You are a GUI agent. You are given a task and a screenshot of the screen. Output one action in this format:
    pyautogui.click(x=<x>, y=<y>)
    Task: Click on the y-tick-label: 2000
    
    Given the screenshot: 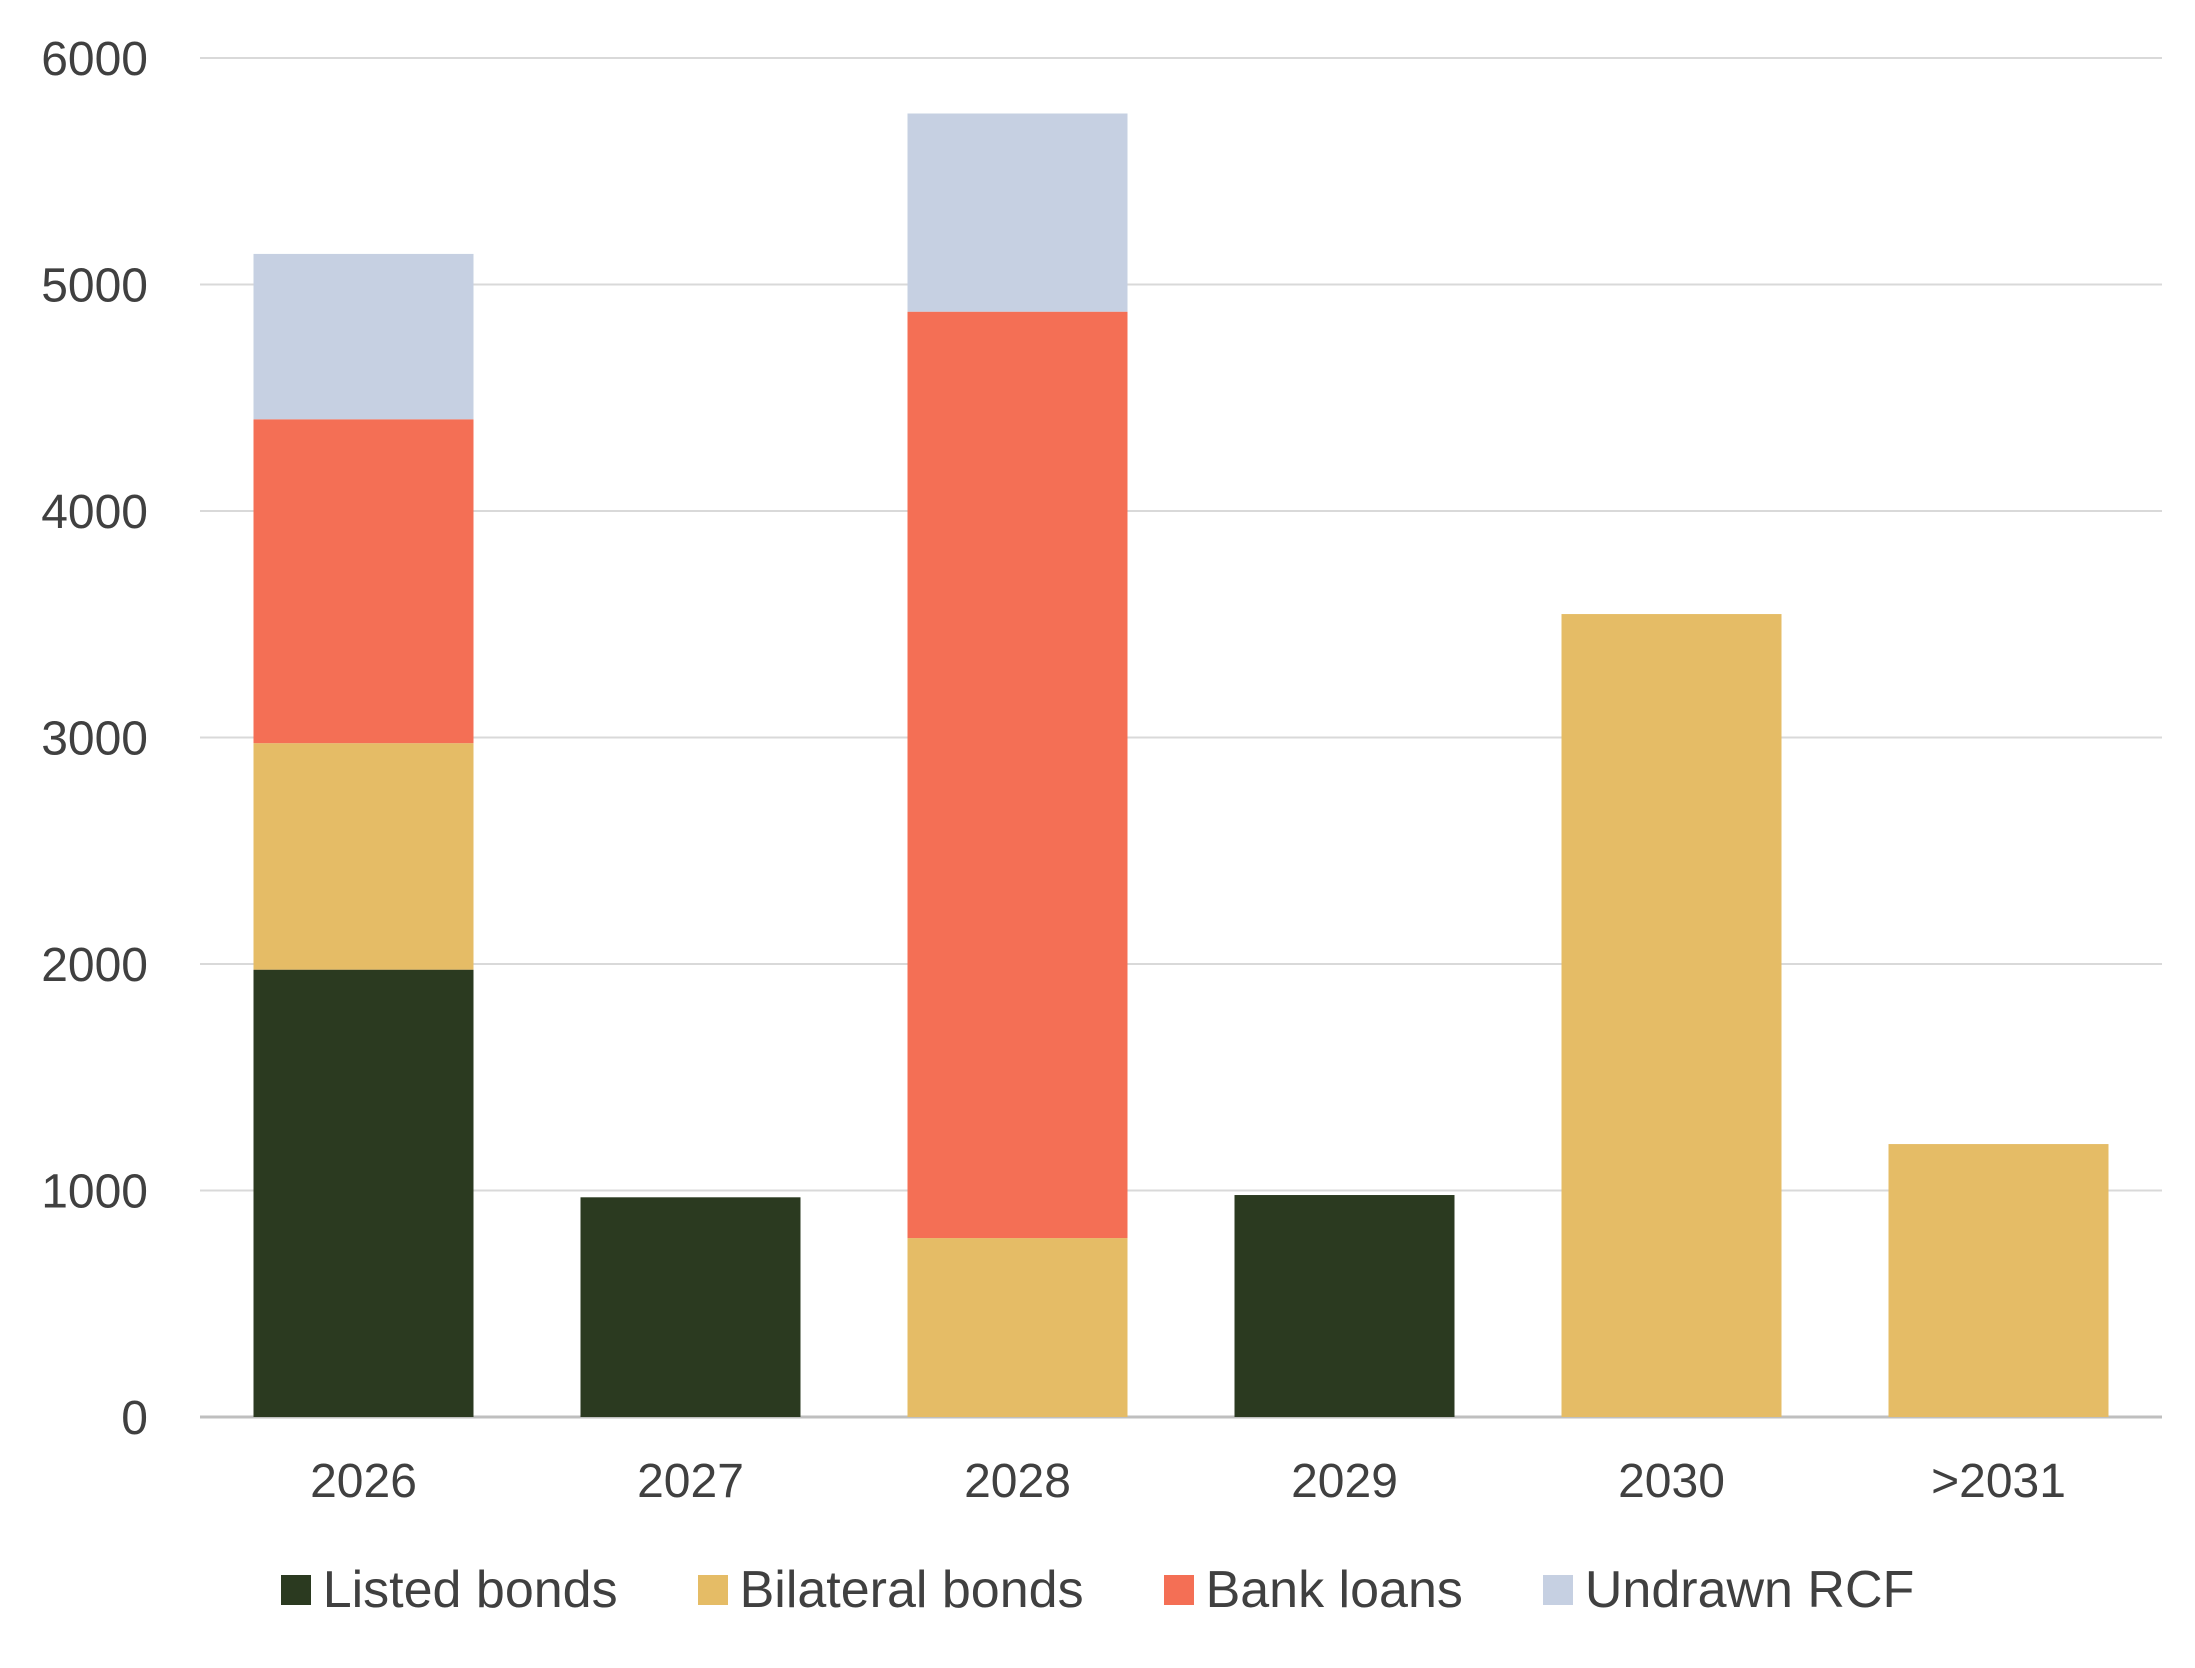 What is the action you would take?
    pyautogui.click(x=94, y=965)
    